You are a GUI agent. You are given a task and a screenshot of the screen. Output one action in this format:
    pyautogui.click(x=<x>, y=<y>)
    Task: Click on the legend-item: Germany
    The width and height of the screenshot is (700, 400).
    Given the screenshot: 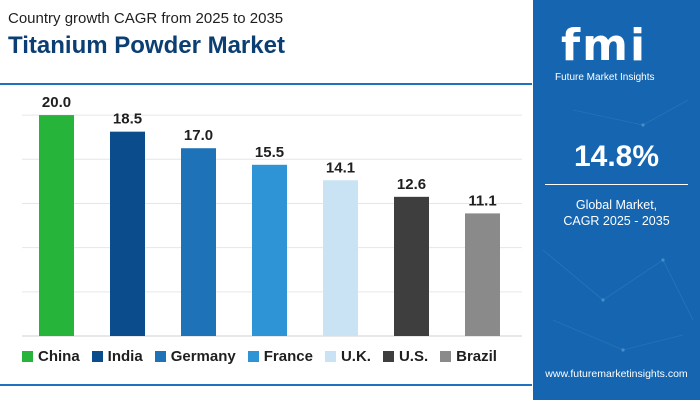 What is the action you would take?
    pyautogui.click(x=195, y=356)
    